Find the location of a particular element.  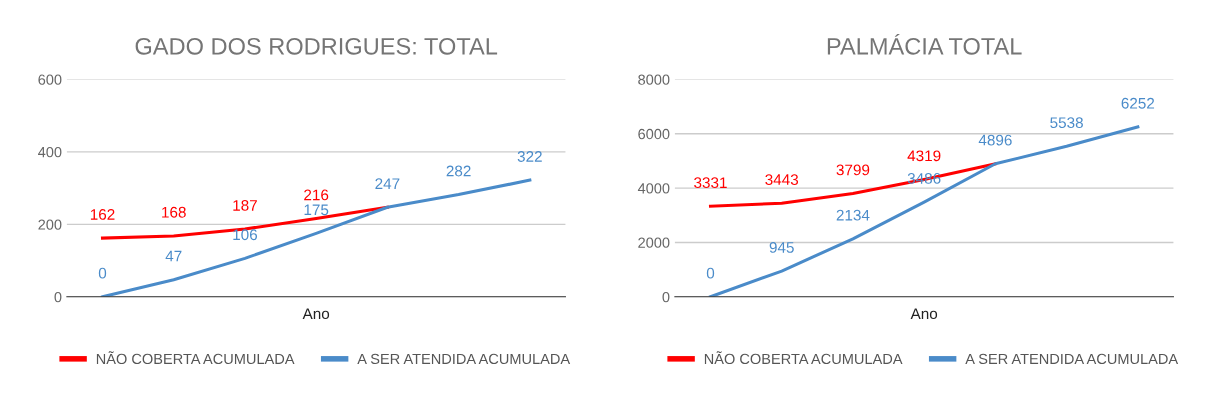

data-label: 3331 is located at coordinates (710, 183).